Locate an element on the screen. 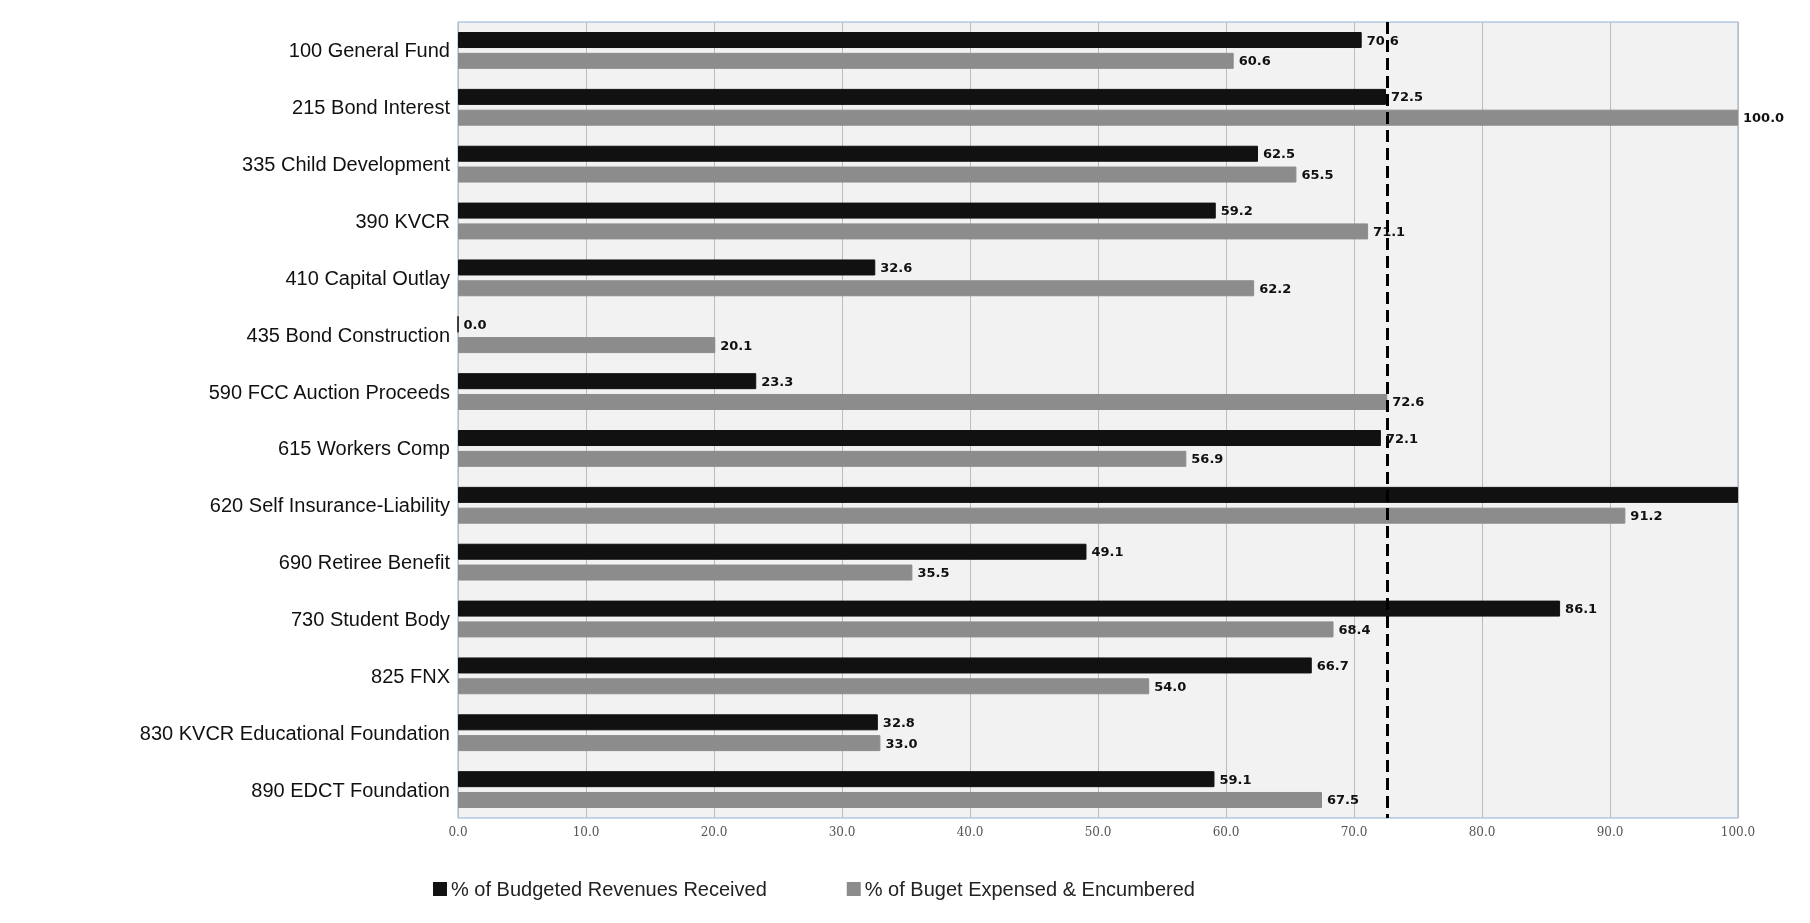 Image resolution: width=1810 pixels, height=923 pixels. data-label: 56.9 is located at coordinates (1207, 459).